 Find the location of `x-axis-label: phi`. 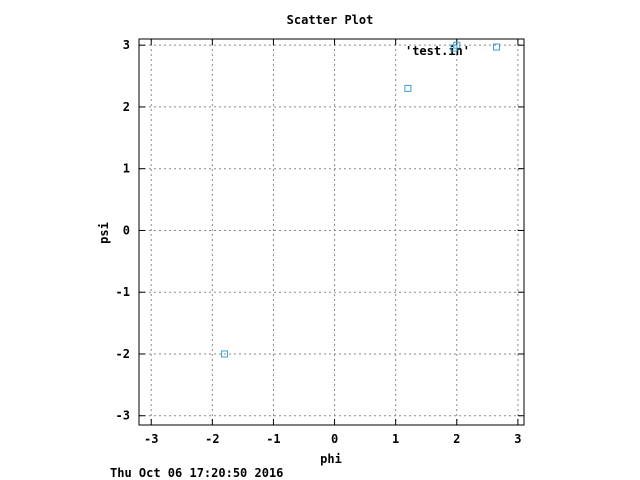

x-axis-label: phi is located at coordinates (331, 459).